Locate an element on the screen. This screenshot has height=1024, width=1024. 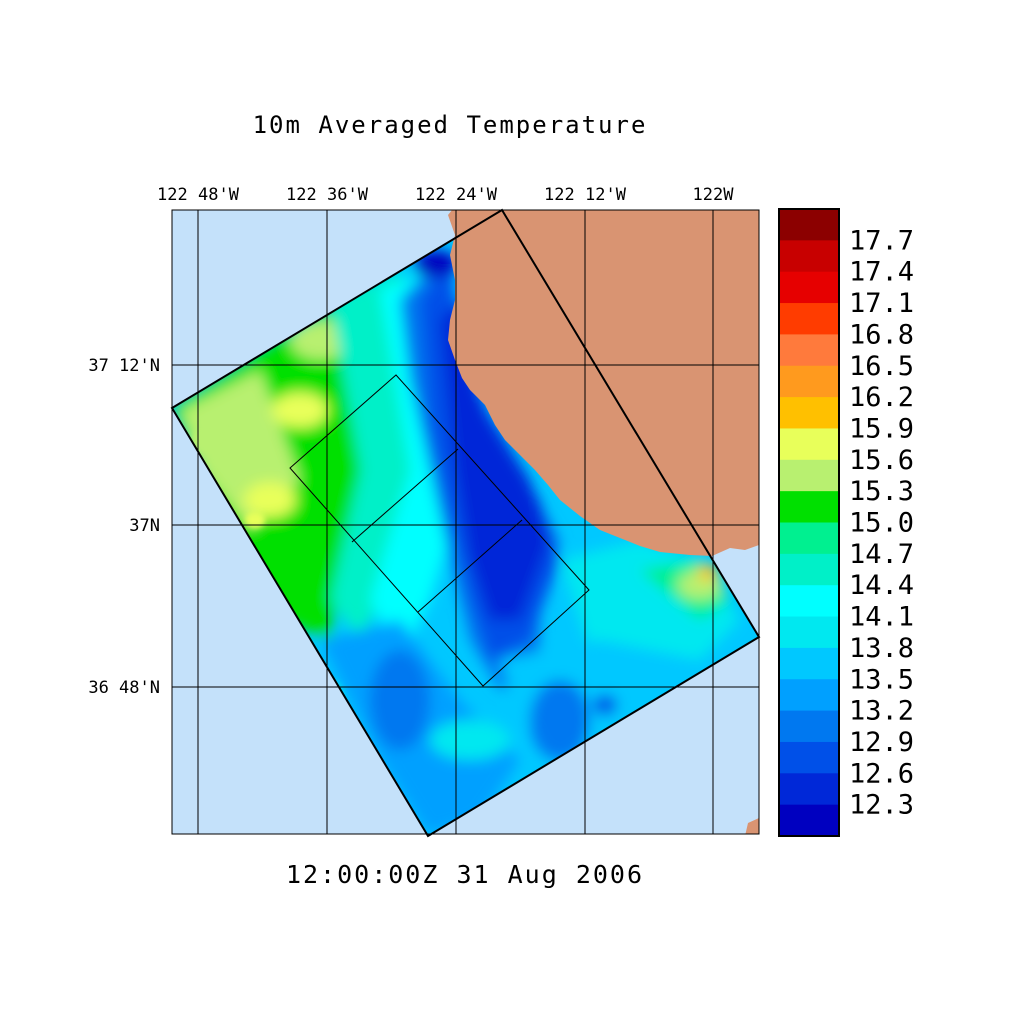
lat-tick-label: 37N is located at coordinates (144, 526).